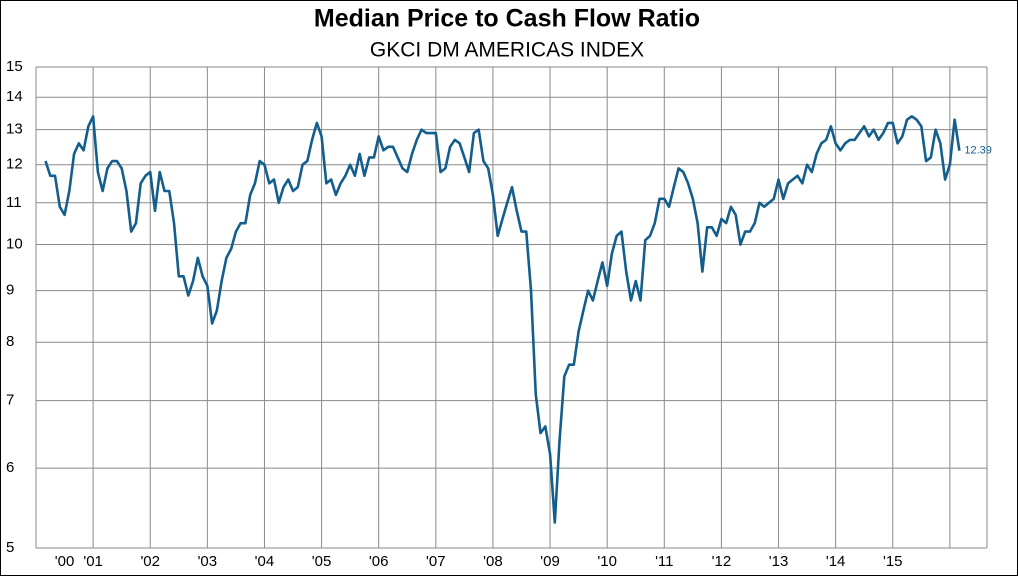  Describe the element at coordinates (607, 561) in the screenshot. I see `x-tick-label: '10` at that location.